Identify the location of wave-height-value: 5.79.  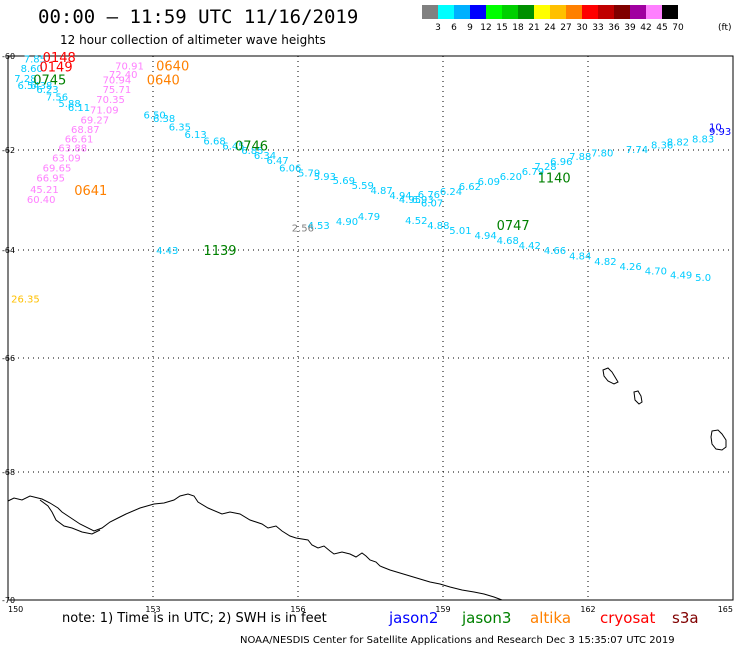
(309, 174).